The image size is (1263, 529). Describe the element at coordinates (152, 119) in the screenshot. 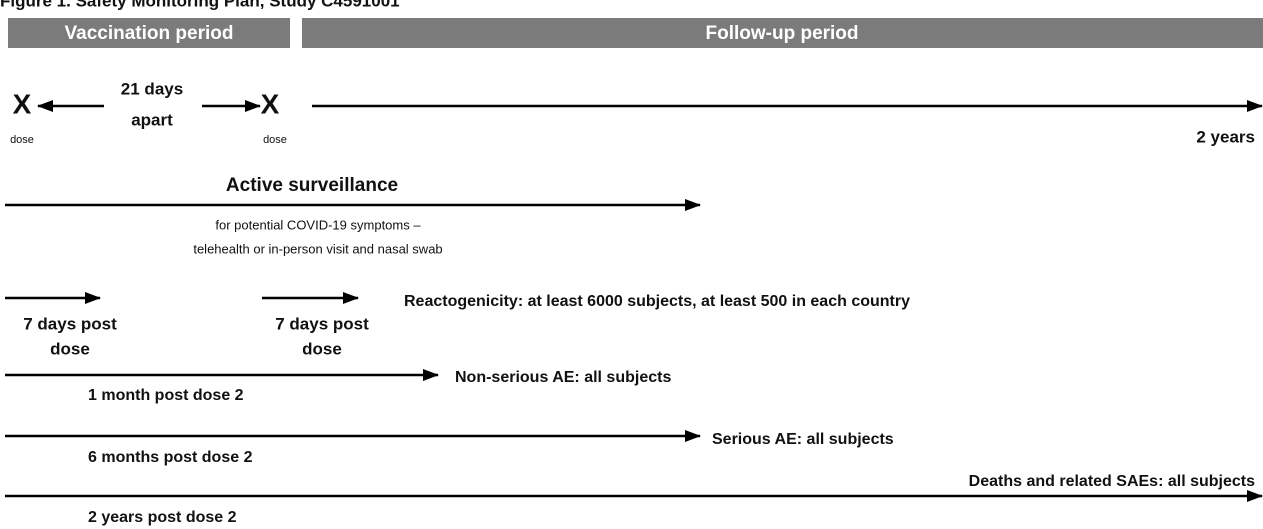

I see `interval-label: apart` at that location.